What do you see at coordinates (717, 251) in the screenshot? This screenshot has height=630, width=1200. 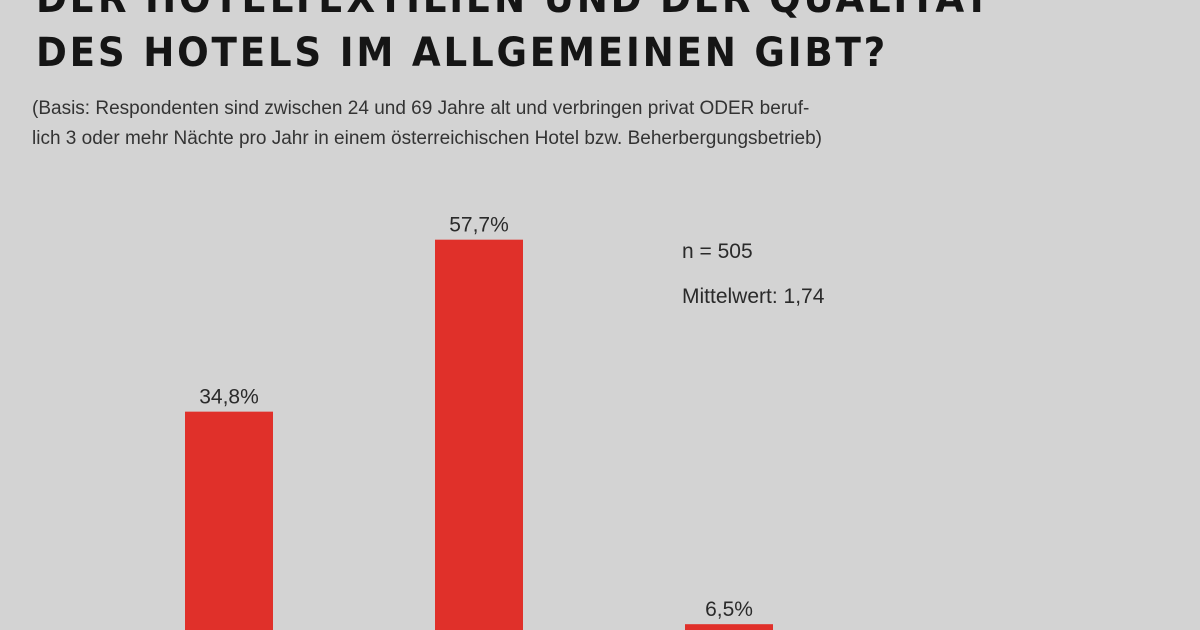 I see `sample-size-note: n = 505` at bounding box center [717, 251].